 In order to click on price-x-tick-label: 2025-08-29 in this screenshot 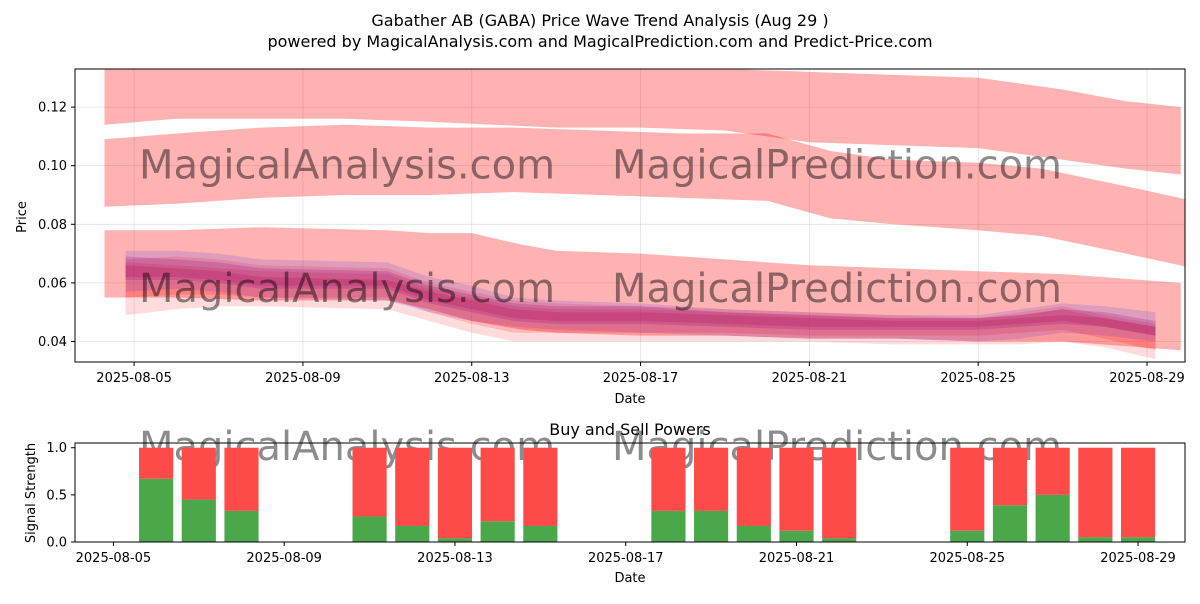, I will do `click(1147, 378)`.